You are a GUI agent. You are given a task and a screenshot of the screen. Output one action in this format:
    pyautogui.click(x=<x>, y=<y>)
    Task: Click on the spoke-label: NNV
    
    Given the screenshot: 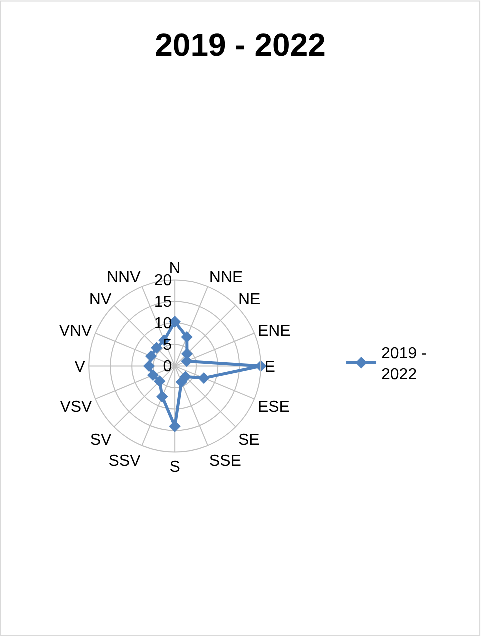 What is the action you would take?
    pyautogui.click(x=124, y=278)
    